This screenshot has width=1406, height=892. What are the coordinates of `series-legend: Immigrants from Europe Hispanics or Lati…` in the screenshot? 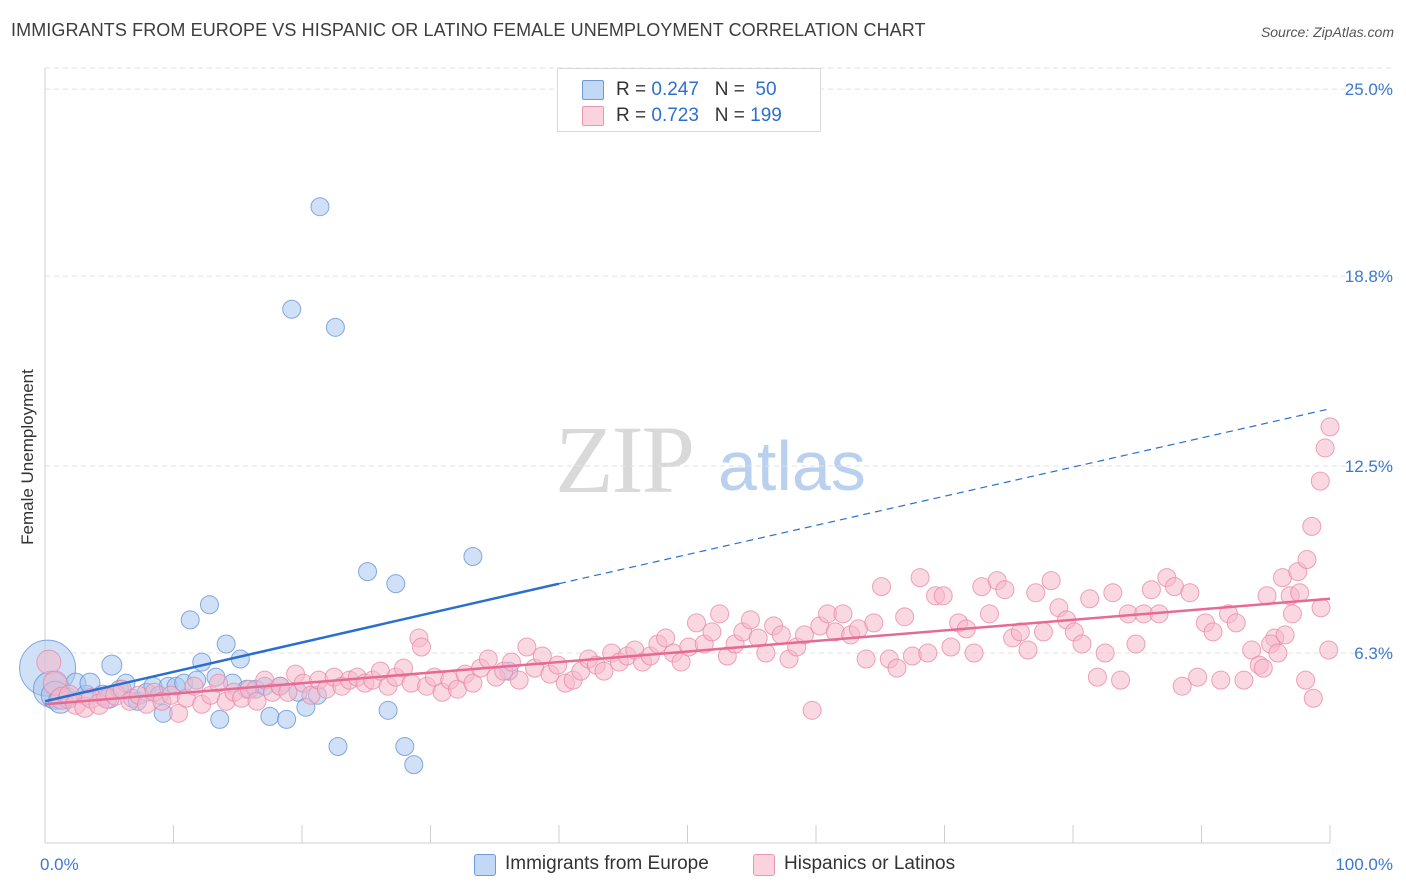 It's located at (703, 865).